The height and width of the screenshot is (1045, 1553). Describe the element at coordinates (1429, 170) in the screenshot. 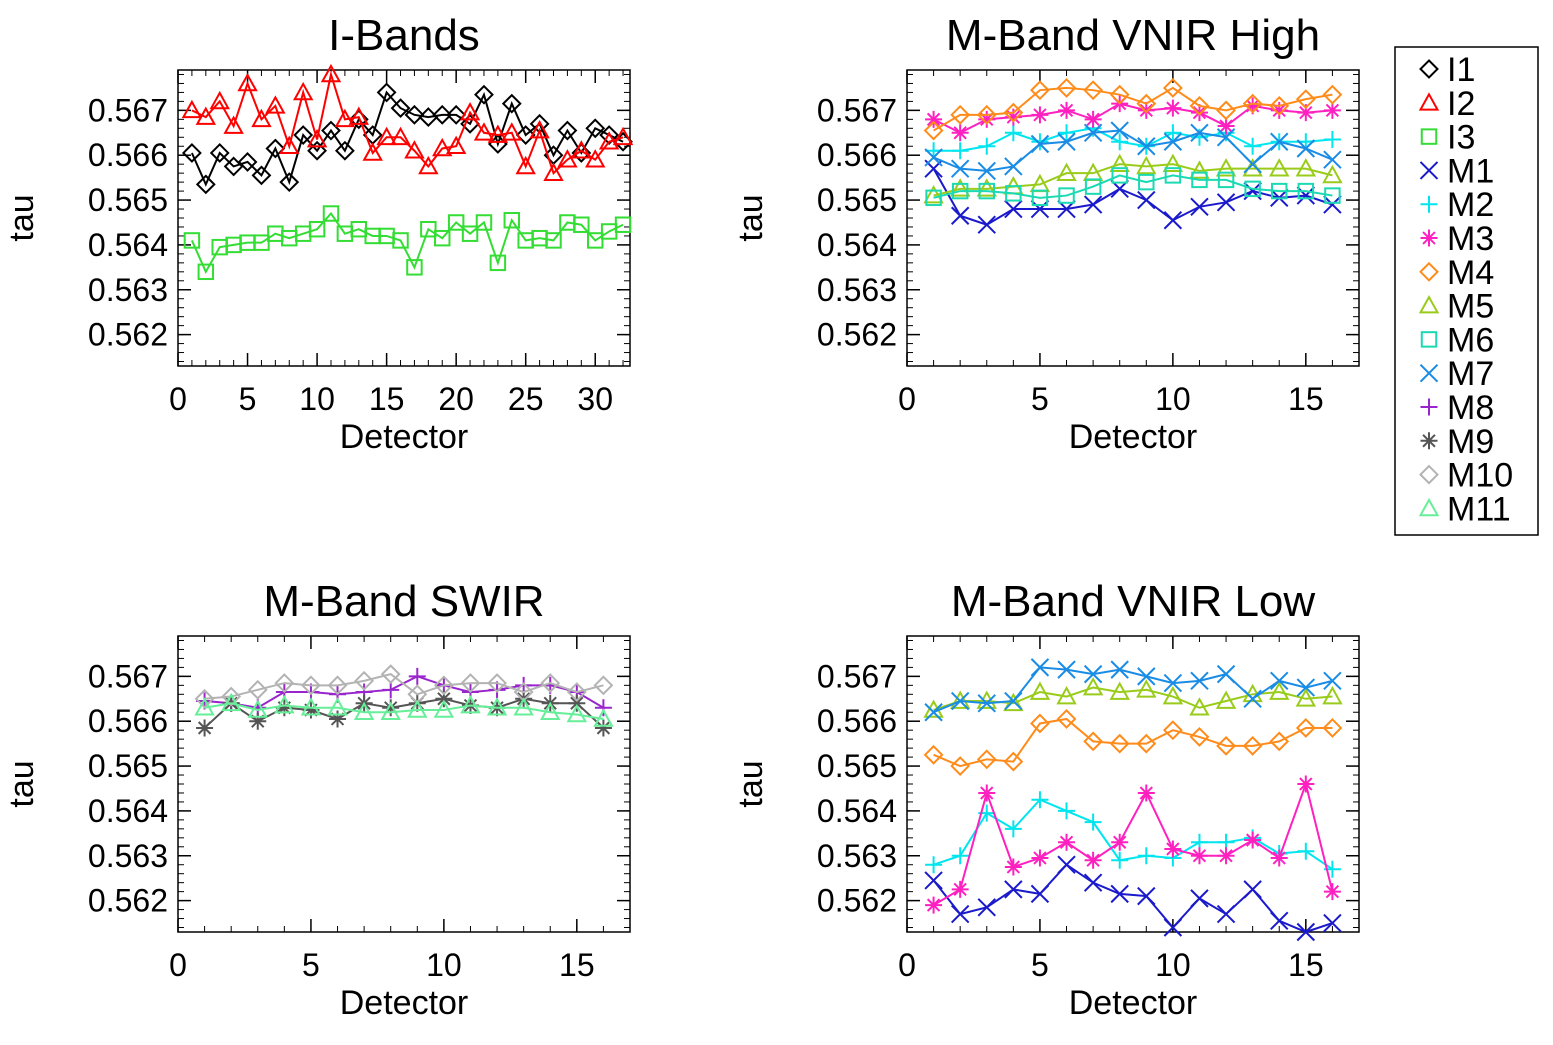

I see `legend-marker-M1` at that location.